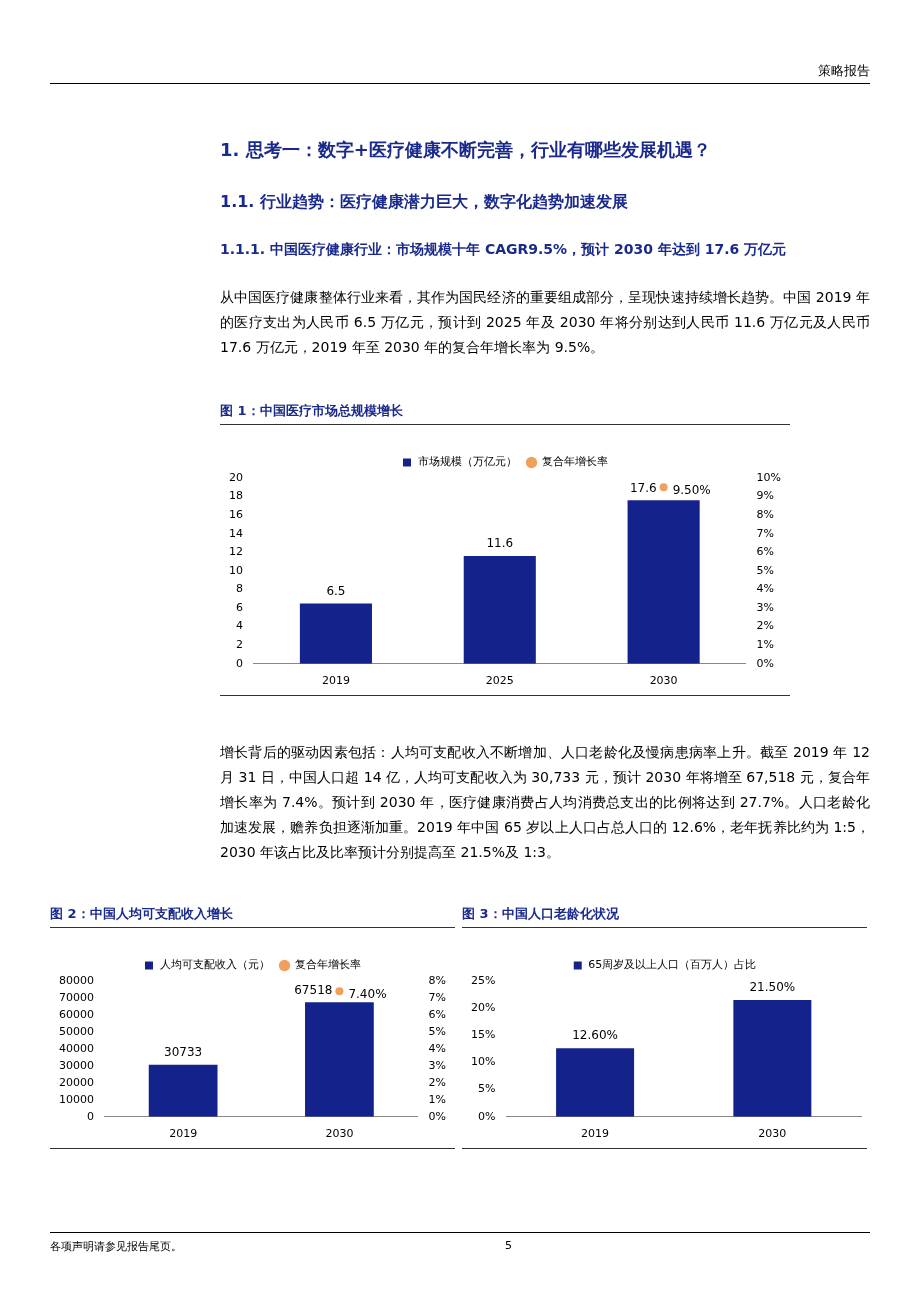 Image resolution: width=920 pixels, height=1302 pixels. What do you see at coordinates (595, 1035) in the screenshot?
I see `data-label: 12.60%` at bounding box center [595, 1035].